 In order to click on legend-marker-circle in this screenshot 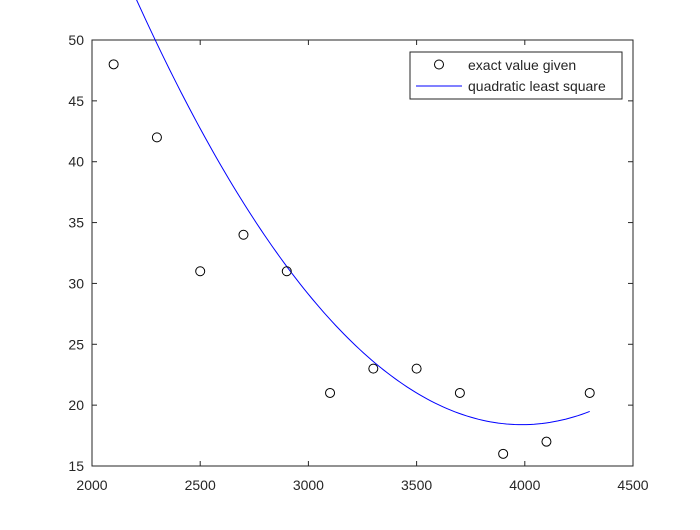, I will do `click(439, 64)`.